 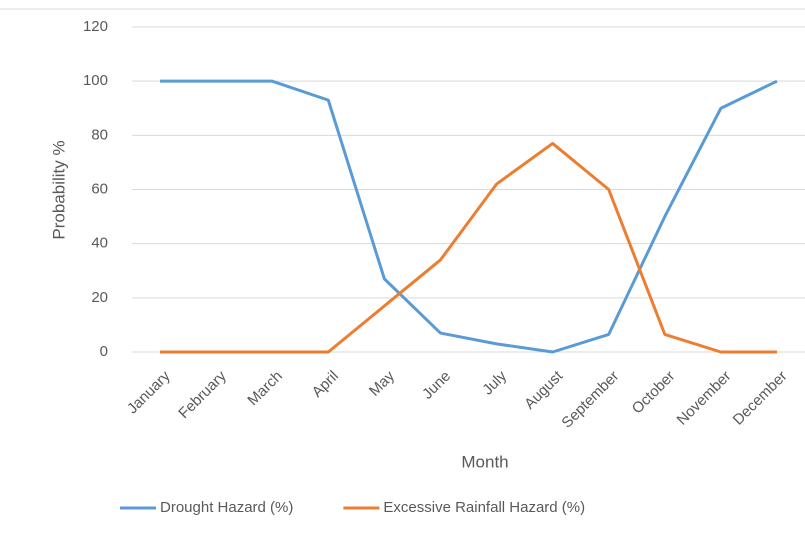 I want to click on x-tick-label: July, so click(x=494, y=382).